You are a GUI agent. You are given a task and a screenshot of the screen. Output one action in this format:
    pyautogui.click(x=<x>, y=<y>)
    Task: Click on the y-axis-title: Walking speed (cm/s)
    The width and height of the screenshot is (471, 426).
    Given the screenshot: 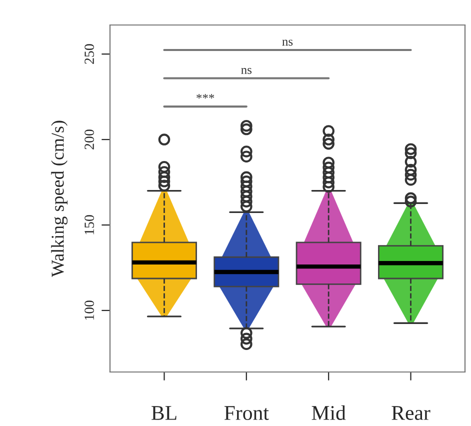 What is the action you would take?
    pyautogui.click(x=59, y=198)
    